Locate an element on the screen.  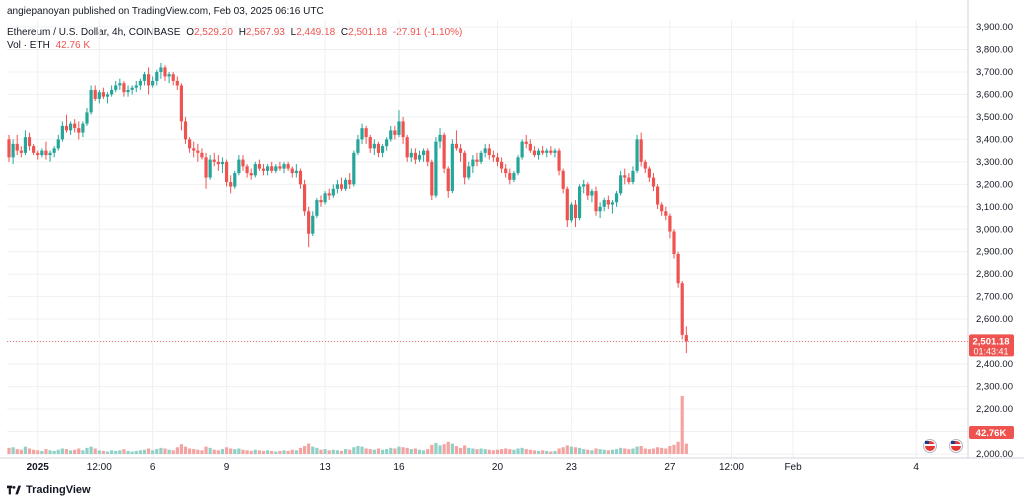
y-tick-label: 3,200.00 is located at coordinates (994, 184).